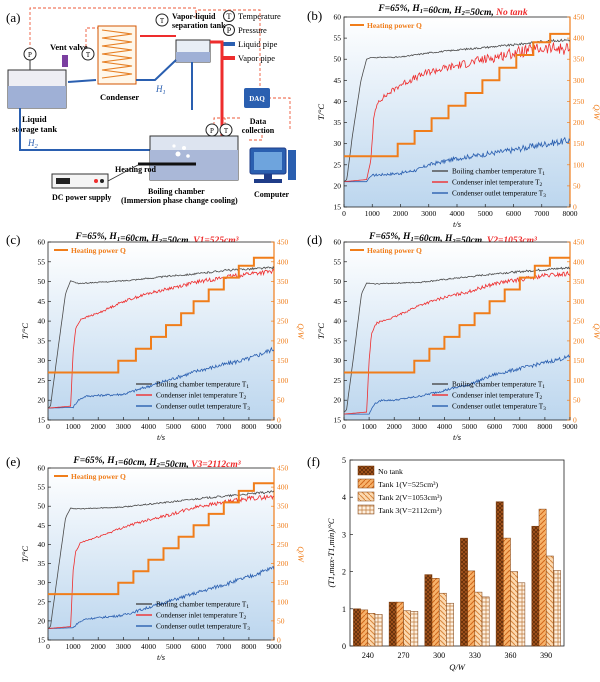  Describe the element at coordinates (201, 397) in the screenshot. I see `legend-entry: Condenser inlet temperature T2` at that location.